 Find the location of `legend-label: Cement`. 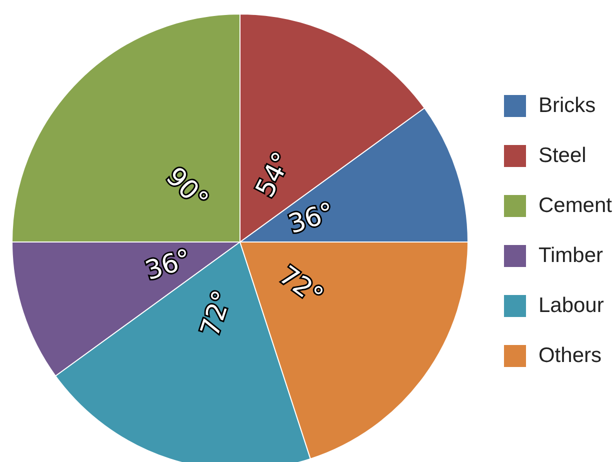

legend-label: Cement is located at coordinates (575, 206).